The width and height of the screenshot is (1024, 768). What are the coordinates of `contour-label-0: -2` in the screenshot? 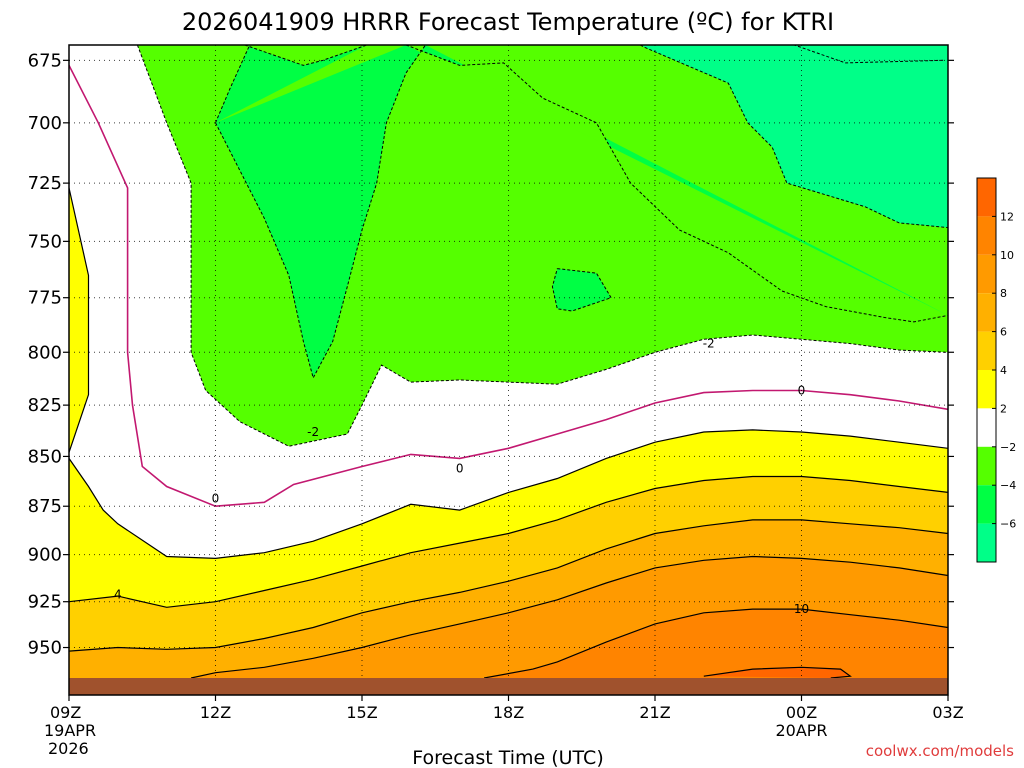 It's located at (709, 344).